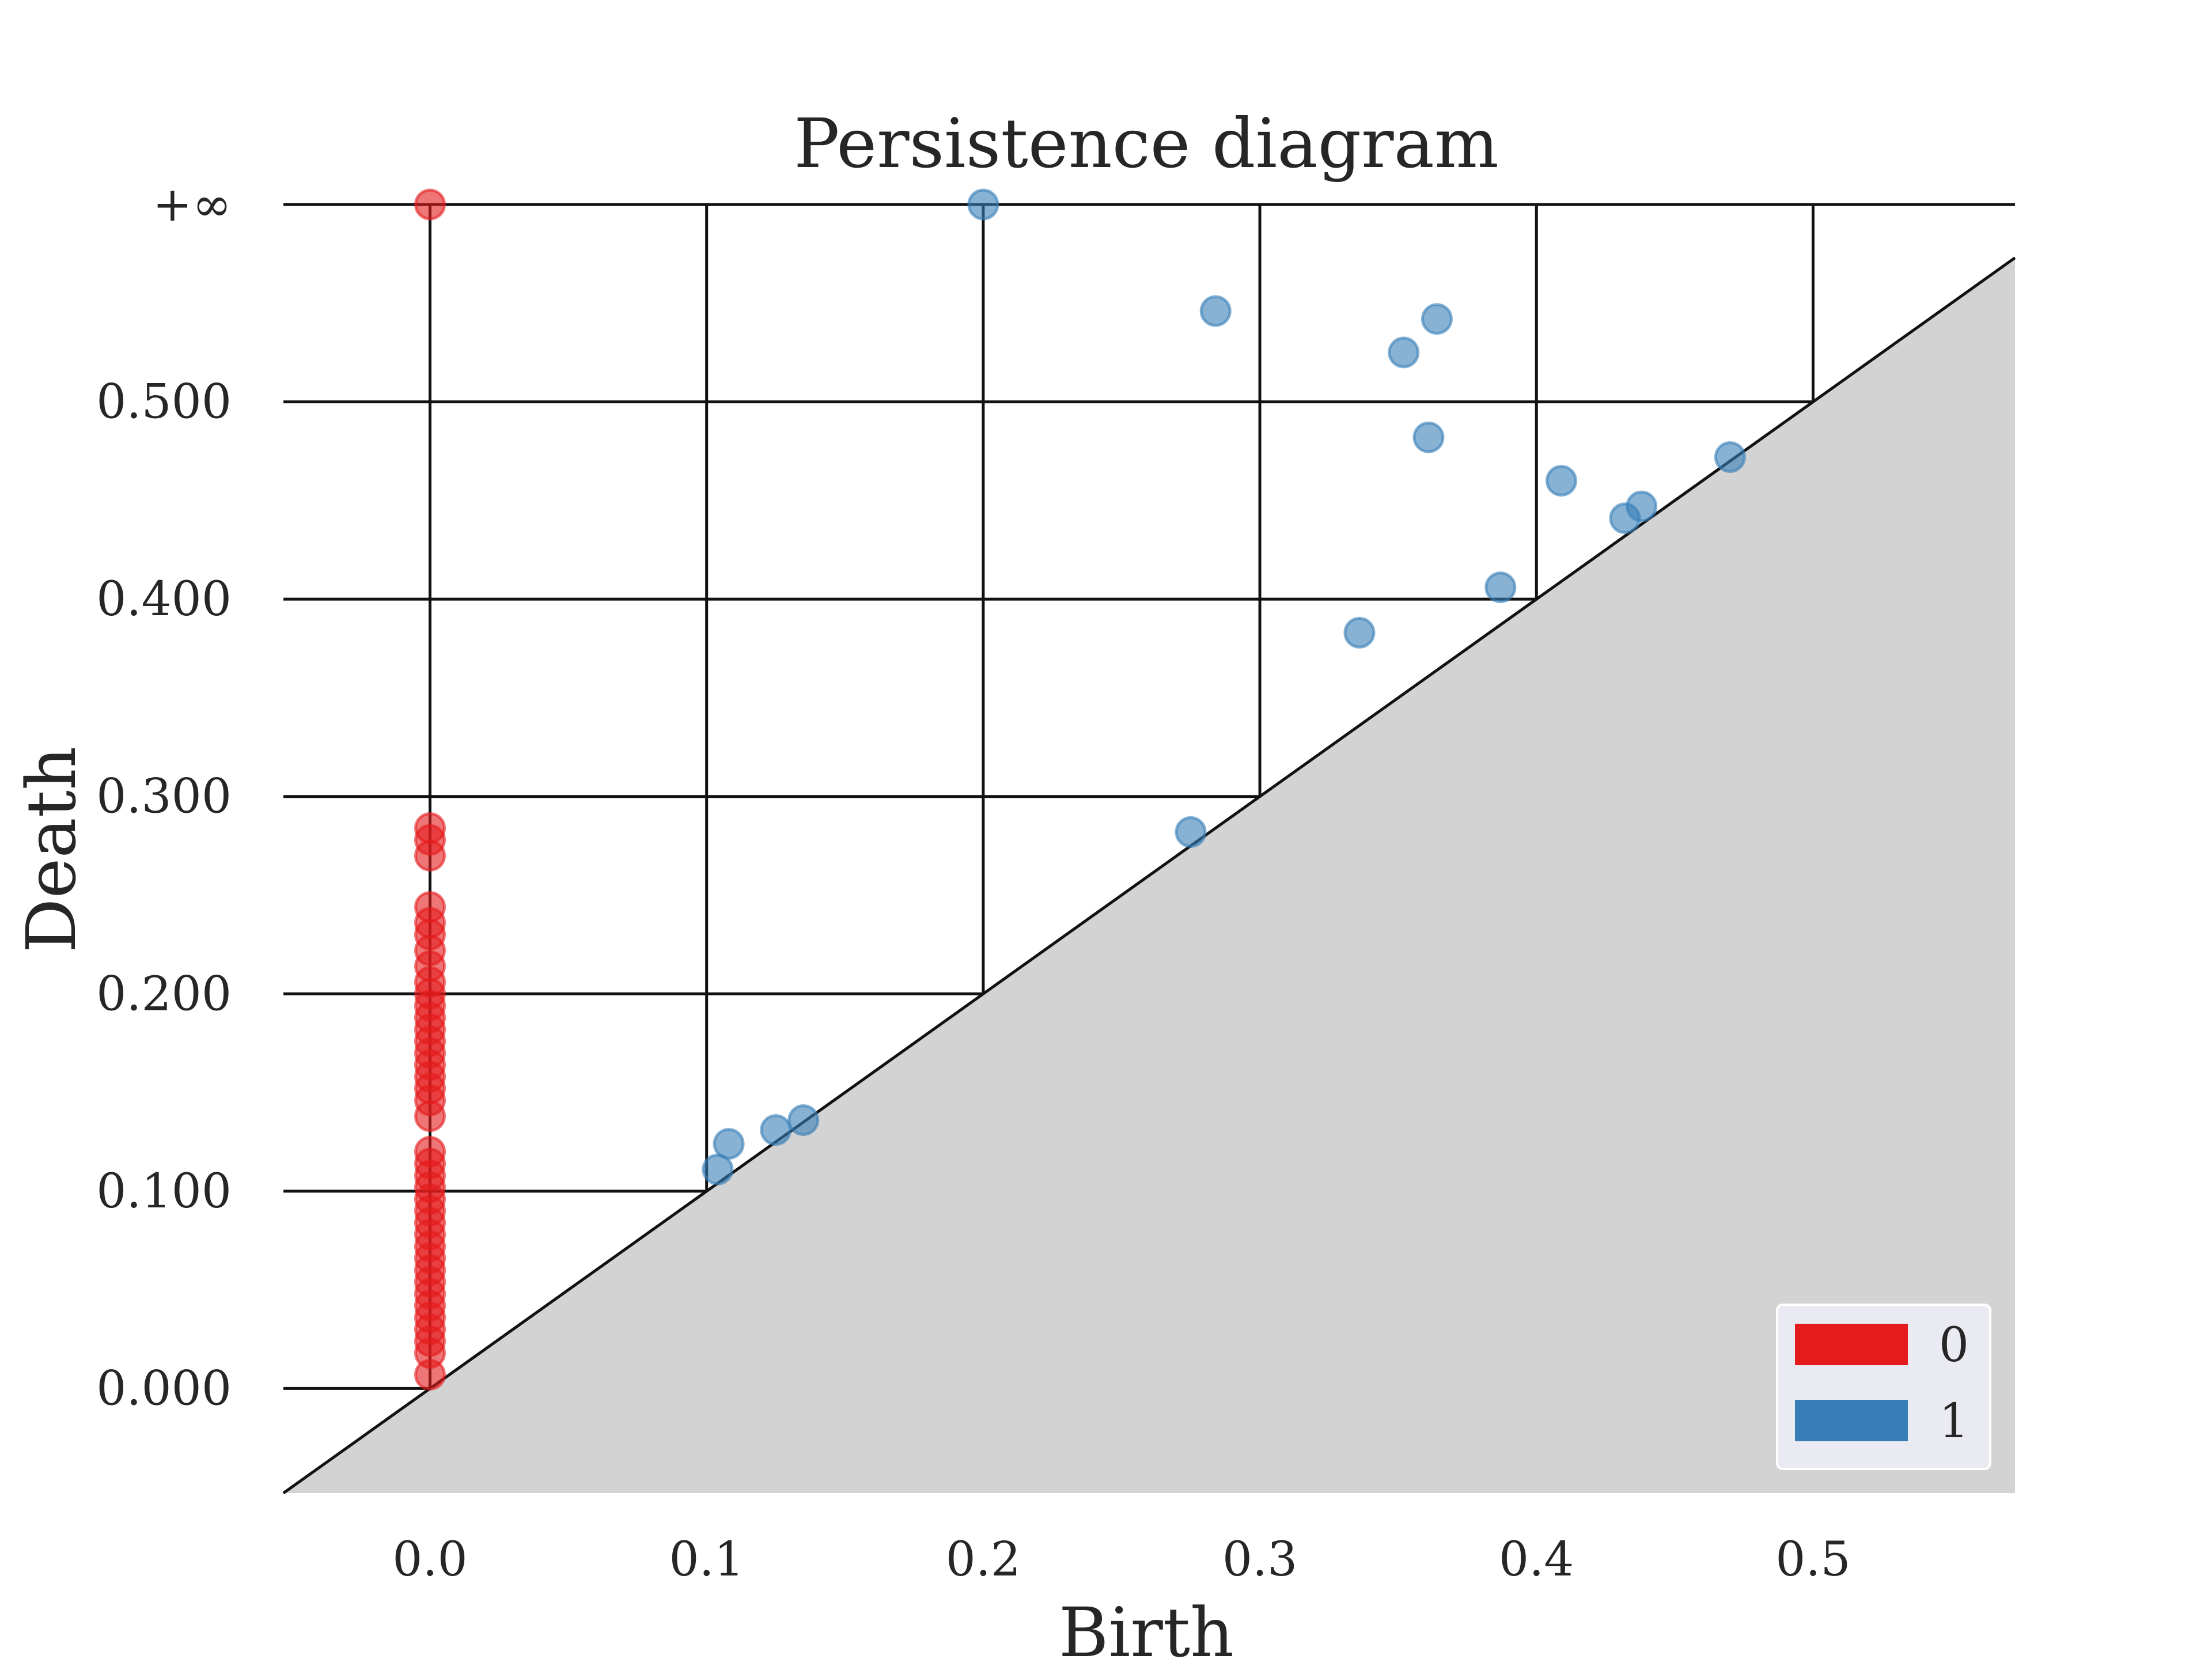  What do you see at coordinates (164, 599) in the screenshot?
I see `y-tick-label-4: 0.400` at bounding box center [164, 599].